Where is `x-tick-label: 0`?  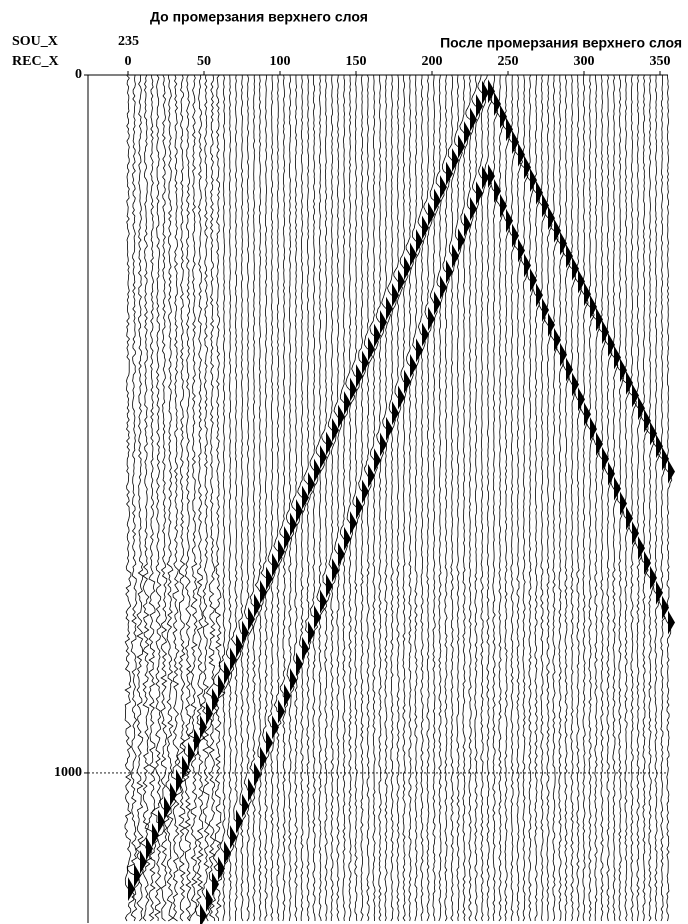
x-tick-label: 0 is located at coordinates (128, 61).